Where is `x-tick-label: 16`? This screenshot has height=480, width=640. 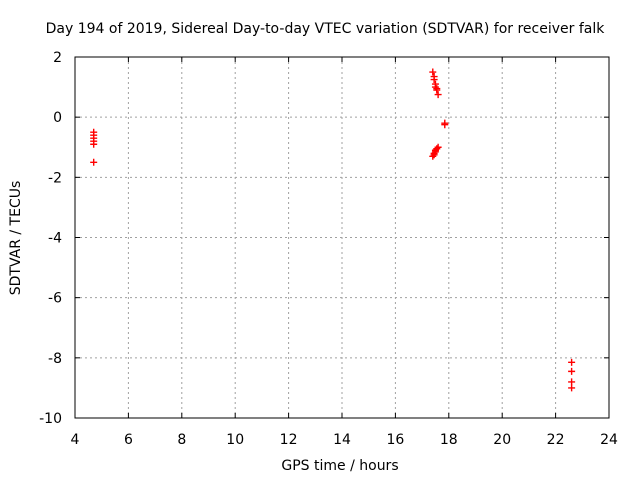
x-tick-label: 16 is located at coordinates (395, 440).